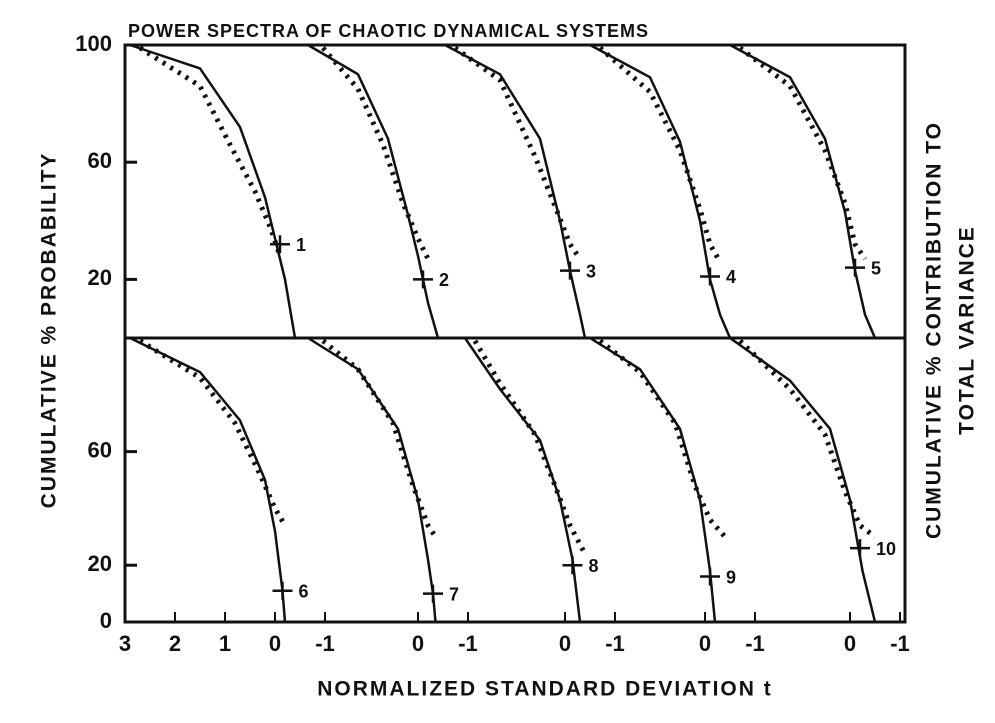  I want to click on series-label: 9, so click(731, 577).